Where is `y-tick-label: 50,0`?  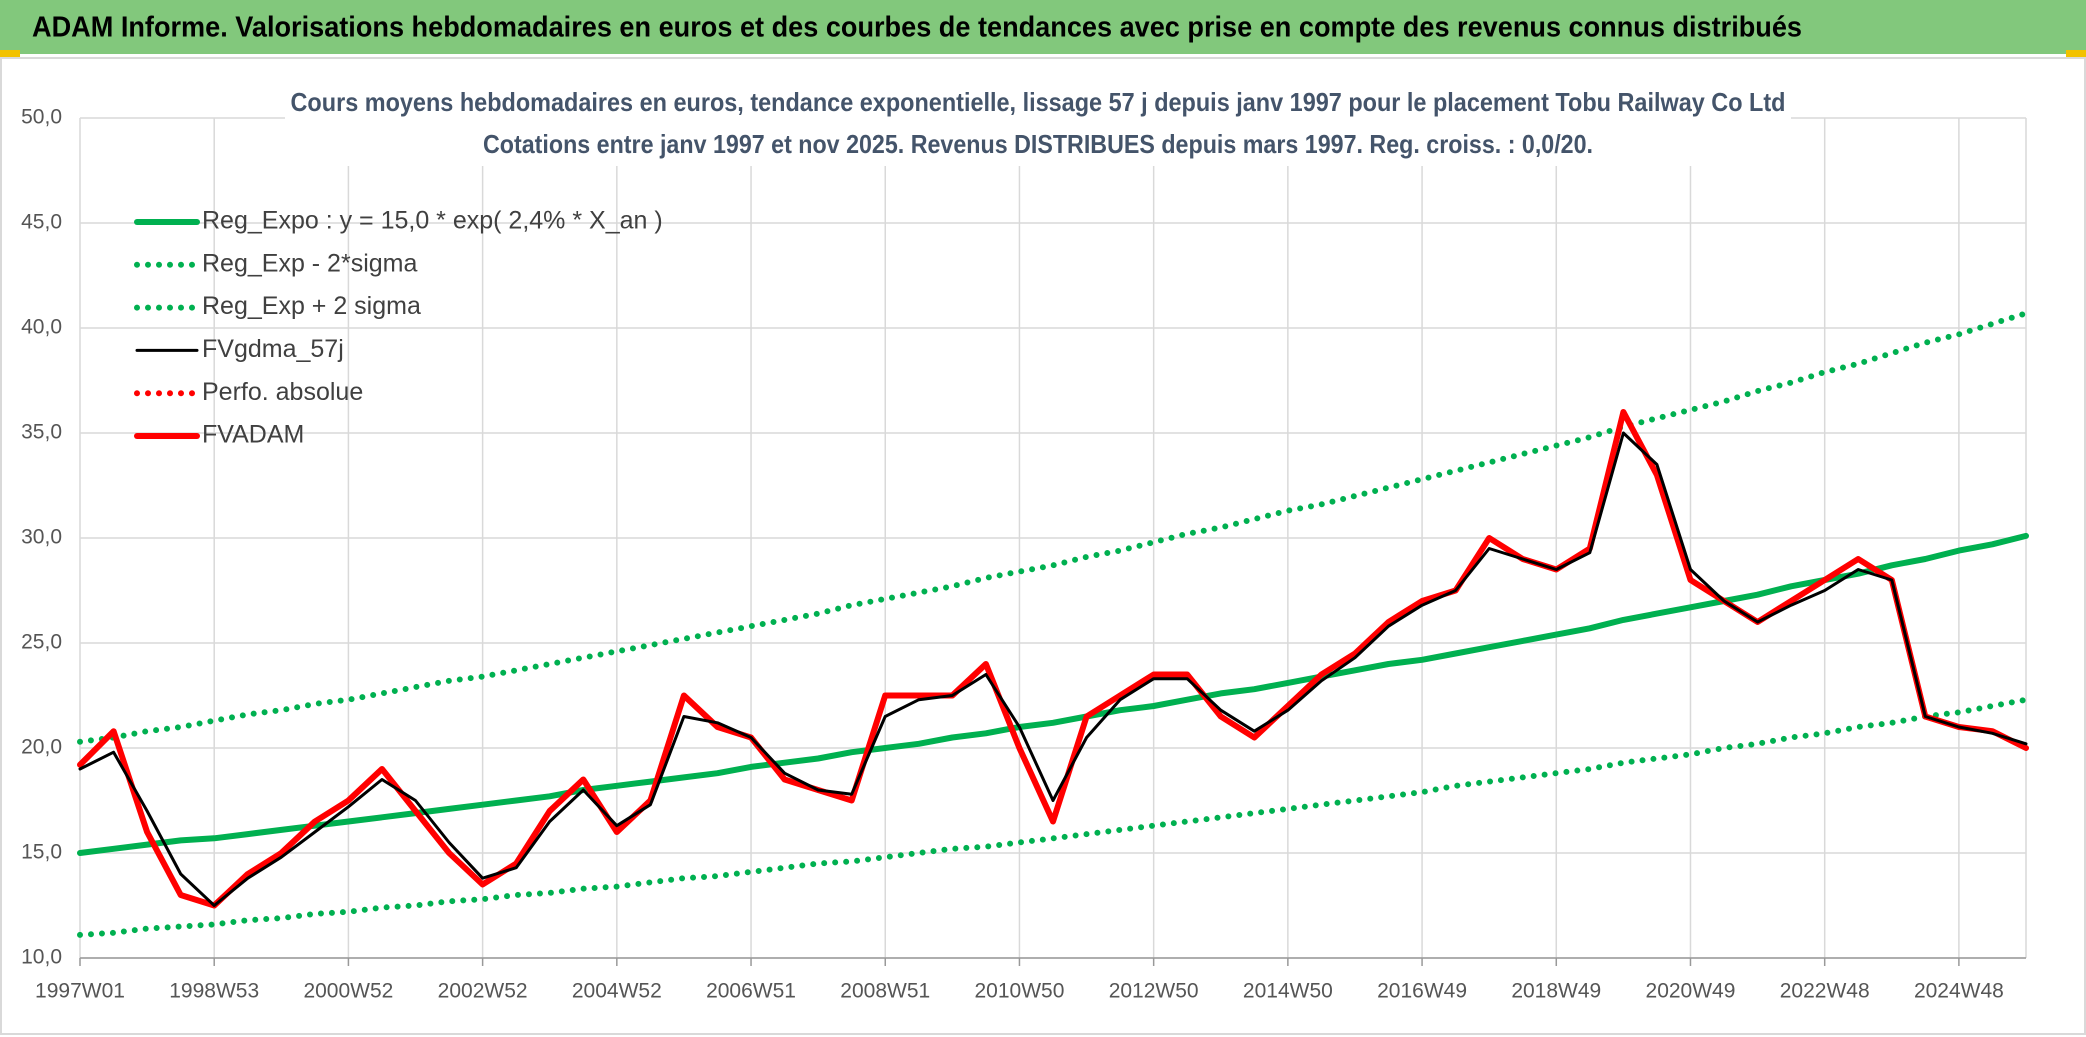
y-tick-label: 50,0 is located at coordinates (41, 117).